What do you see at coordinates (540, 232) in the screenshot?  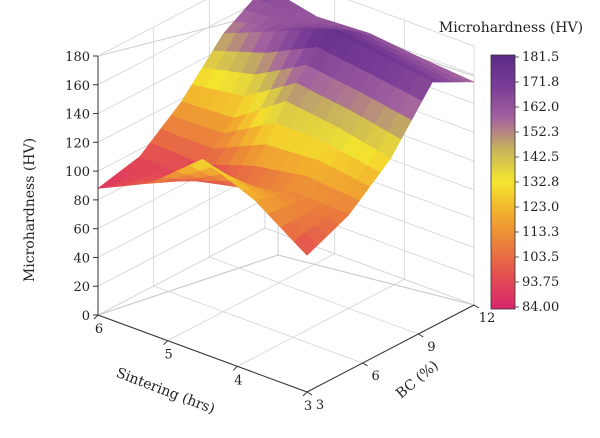 I see `colorbar-tick-label: 113.3` at bounding box center [540, 232].